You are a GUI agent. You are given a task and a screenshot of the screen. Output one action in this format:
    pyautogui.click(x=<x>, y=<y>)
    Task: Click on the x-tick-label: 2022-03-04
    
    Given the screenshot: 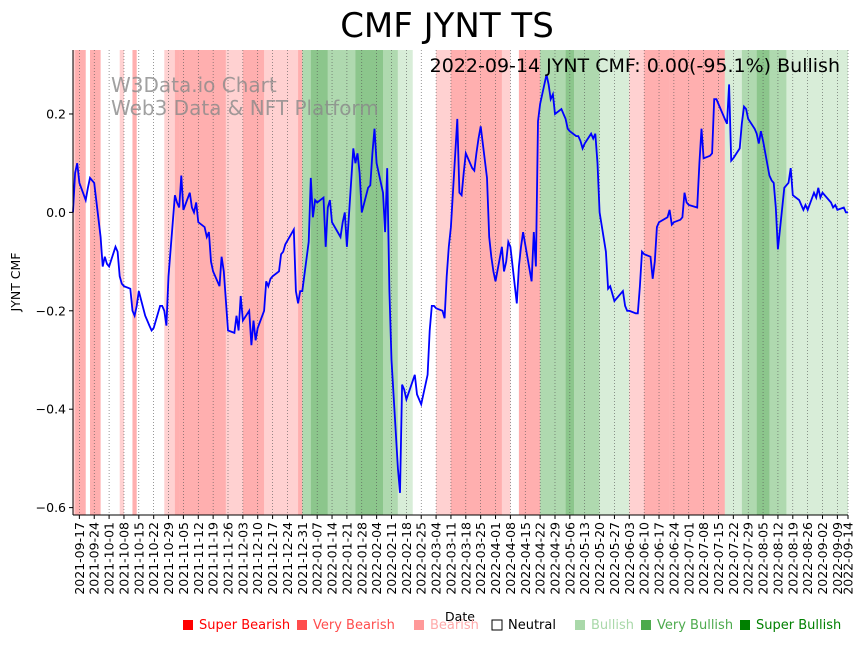 What is the action you would take?
    pyautogui.click(x=436, y=558)
    